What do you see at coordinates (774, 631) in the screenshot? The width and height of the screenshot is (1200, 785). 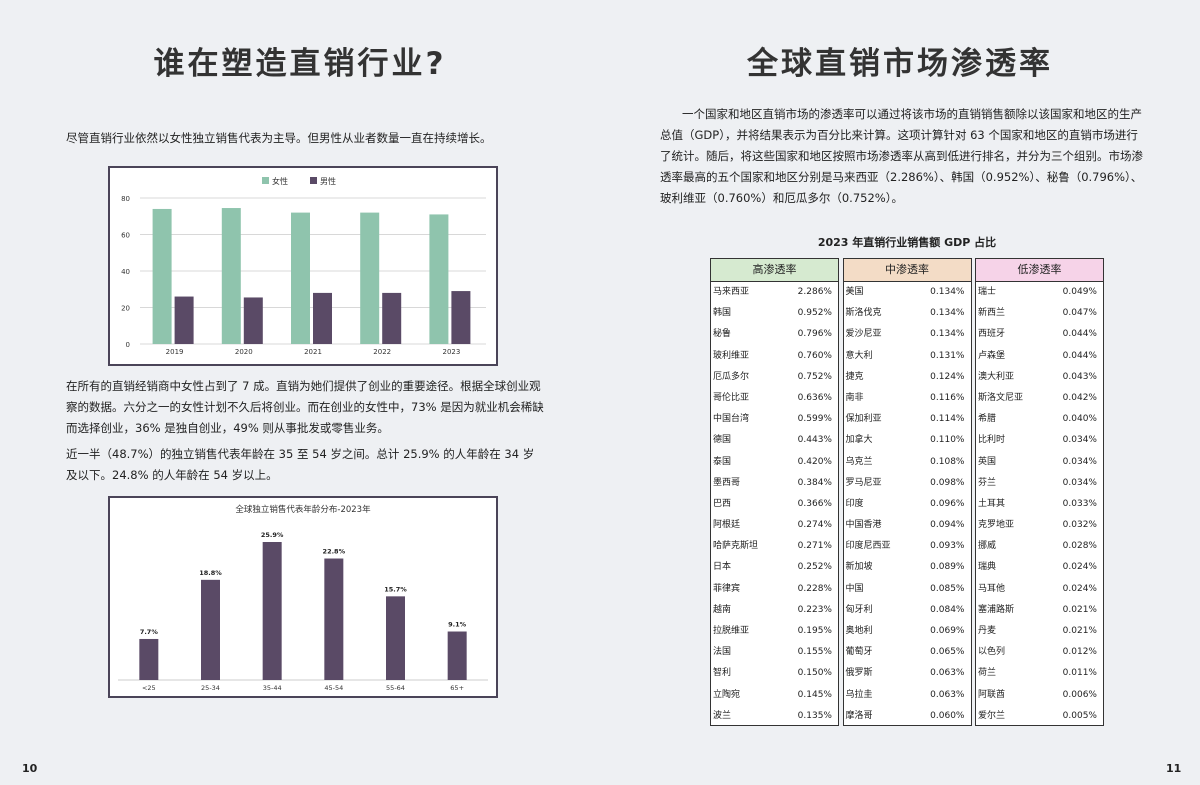 I see `table-row: 拉脱维亚 0.195%` at bounding box center [774, 631].